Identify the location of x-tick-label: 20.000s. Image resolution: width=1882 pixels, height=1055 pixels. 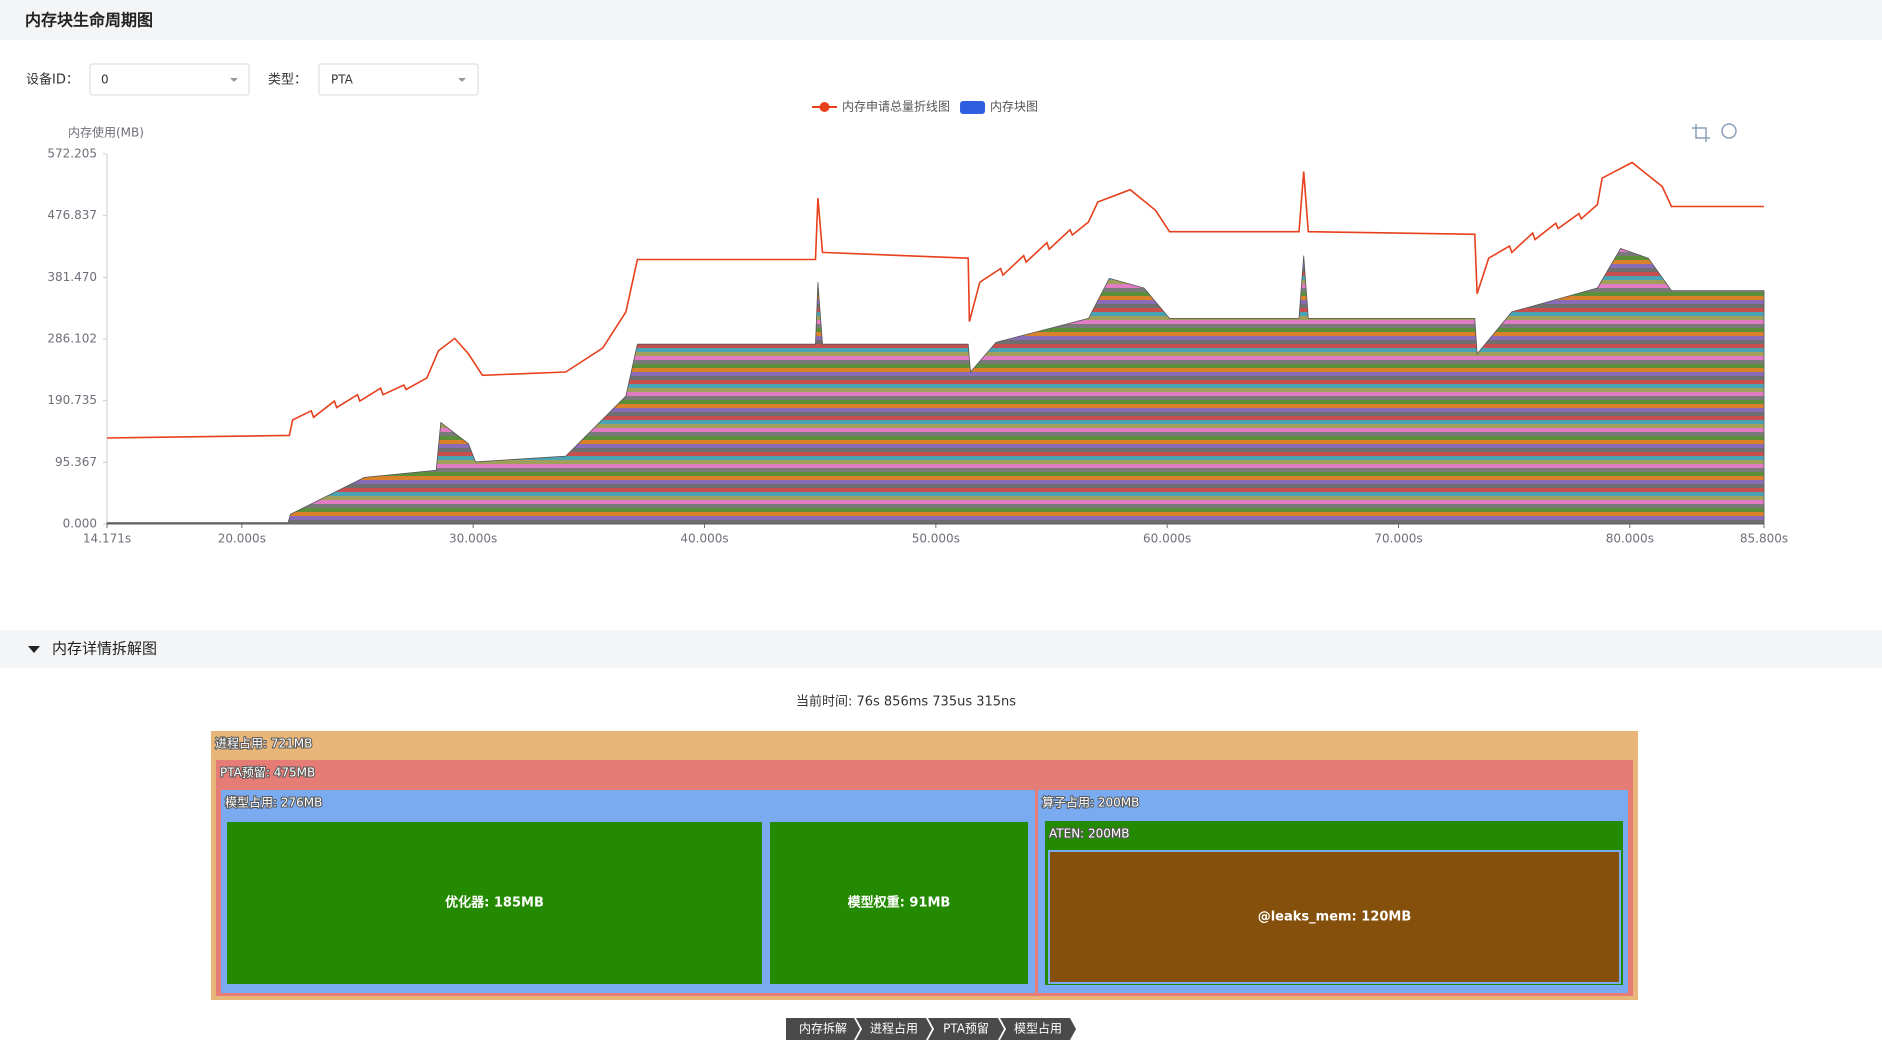
(242, 539).